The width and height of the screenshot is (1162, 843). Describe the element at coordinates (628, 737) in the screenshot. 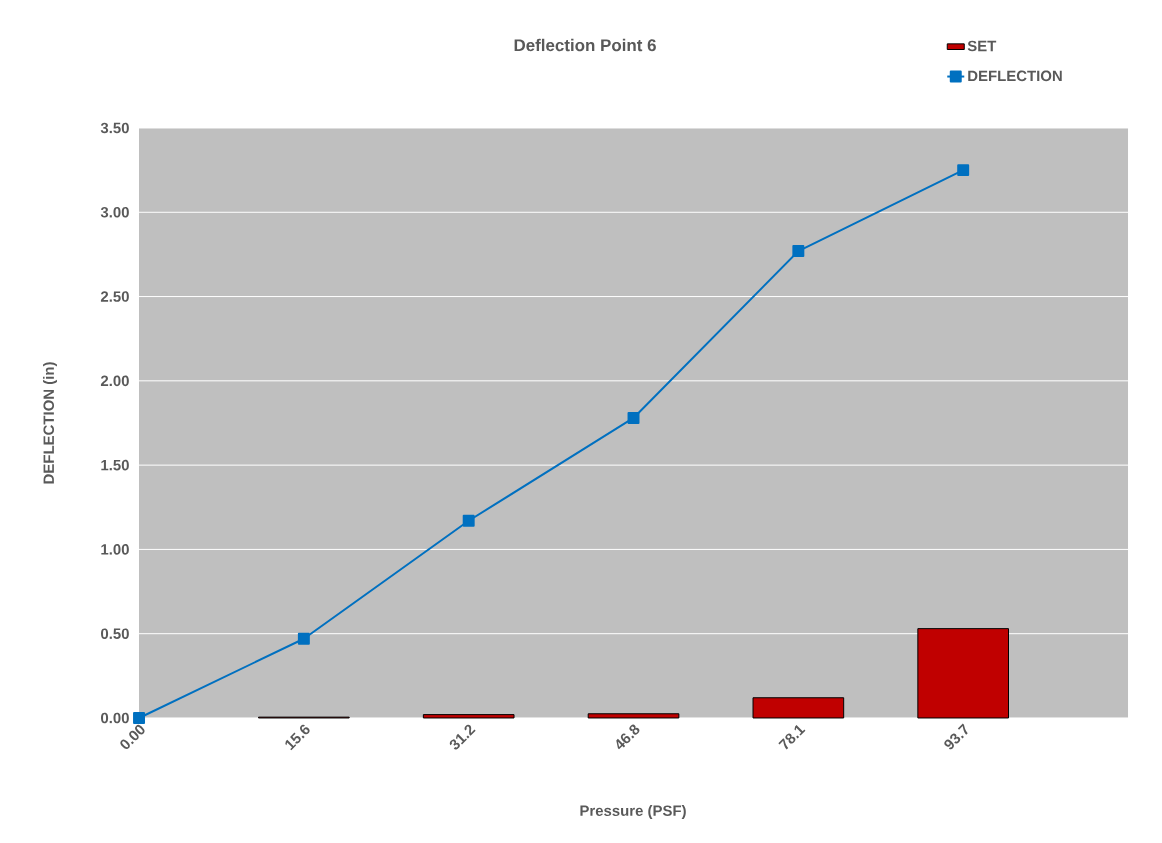

I see `x-tick-label: 46.8` at that location.